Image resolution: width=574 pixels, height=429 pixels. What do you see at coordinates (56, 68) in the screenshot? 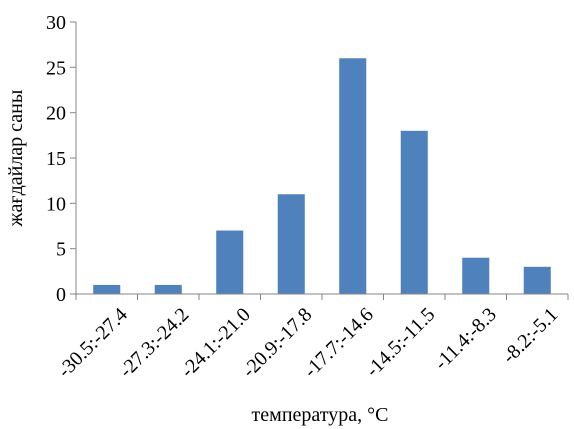
I see `y-tick-label: 25` at bounding box center [56, 68].